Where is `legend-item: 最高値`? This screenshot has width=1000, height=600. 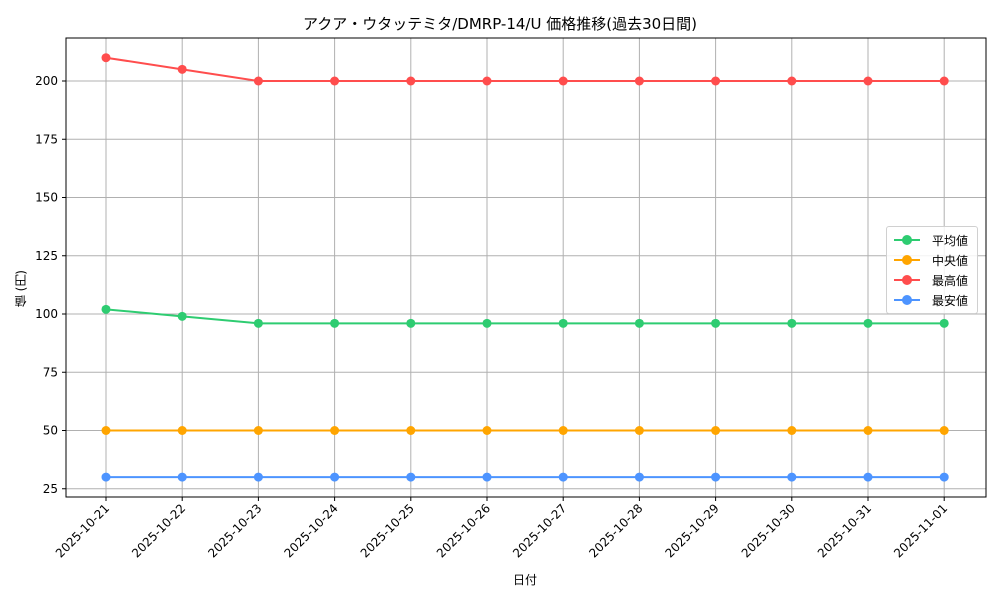 legend-item: 最高値 is located at coordinates (932, 280).